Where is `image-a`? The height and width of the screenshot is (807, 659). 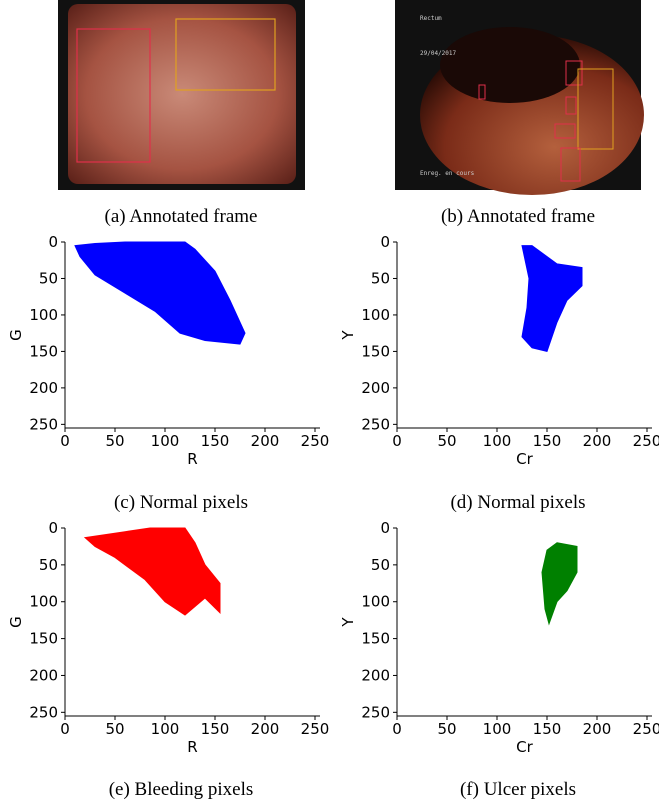 image-a is located at coordinates (181, 95).